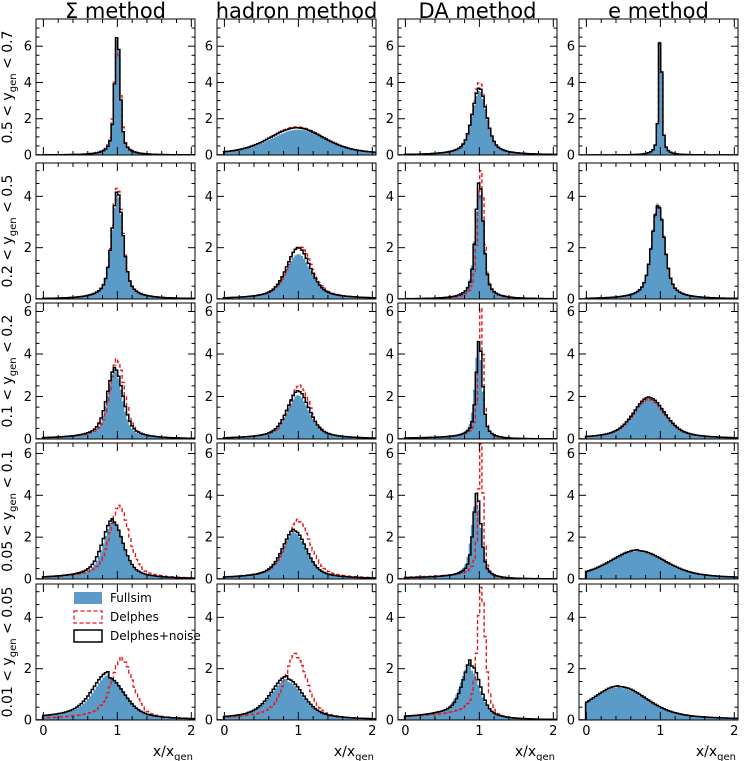 The height and width of the screenshot is (761, 748). I want to click on column-title: Σ method, so click(115, 11).